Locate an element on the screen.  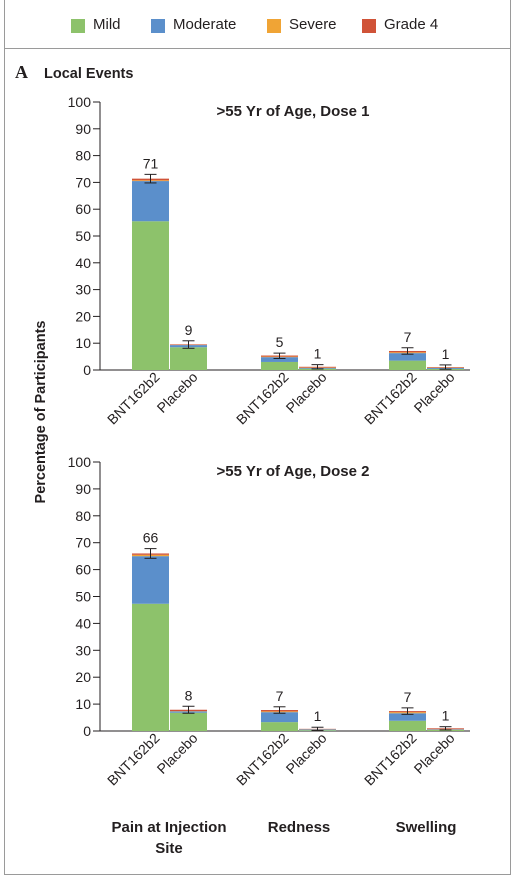
legend-label-moderate: Moderate is located at coordinates (205, 24).